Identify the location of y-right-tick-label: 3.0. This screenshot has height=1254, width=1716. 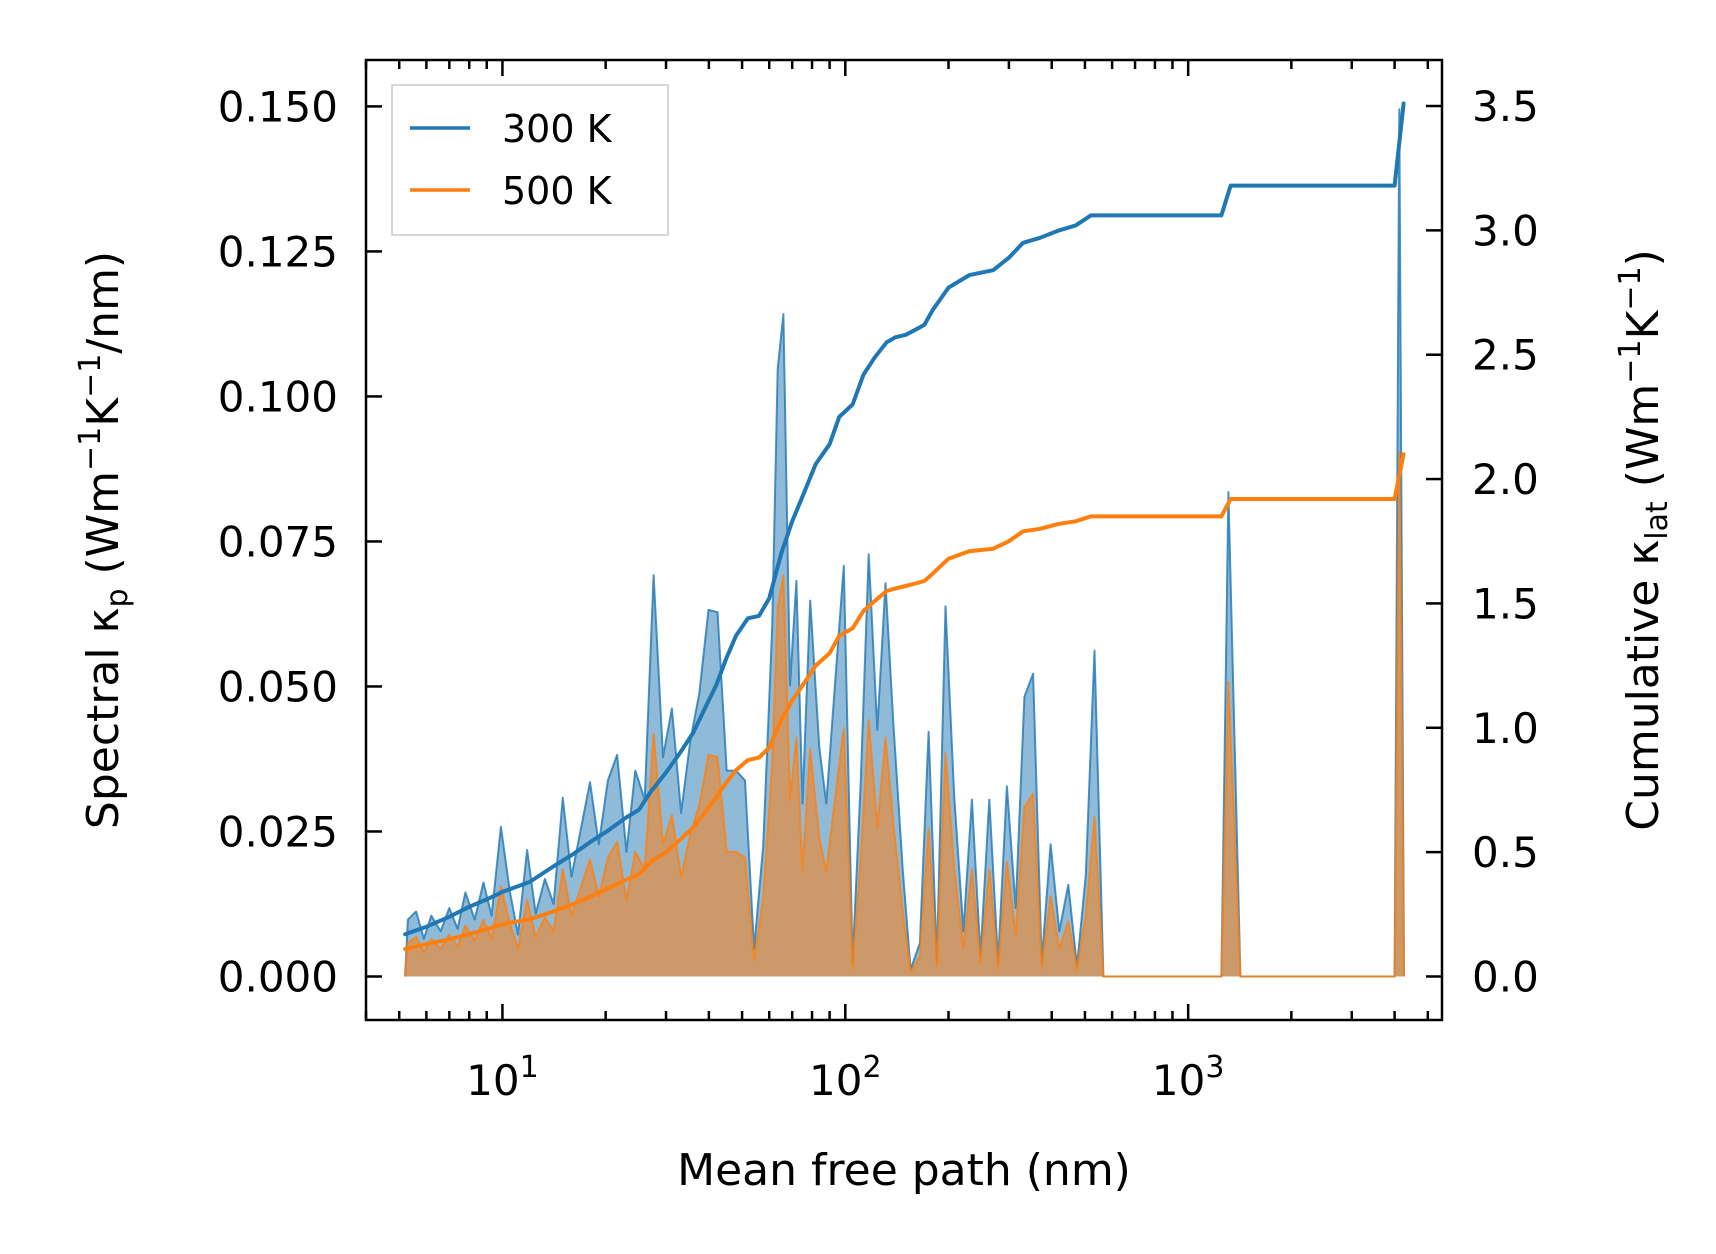
(1505, 230).